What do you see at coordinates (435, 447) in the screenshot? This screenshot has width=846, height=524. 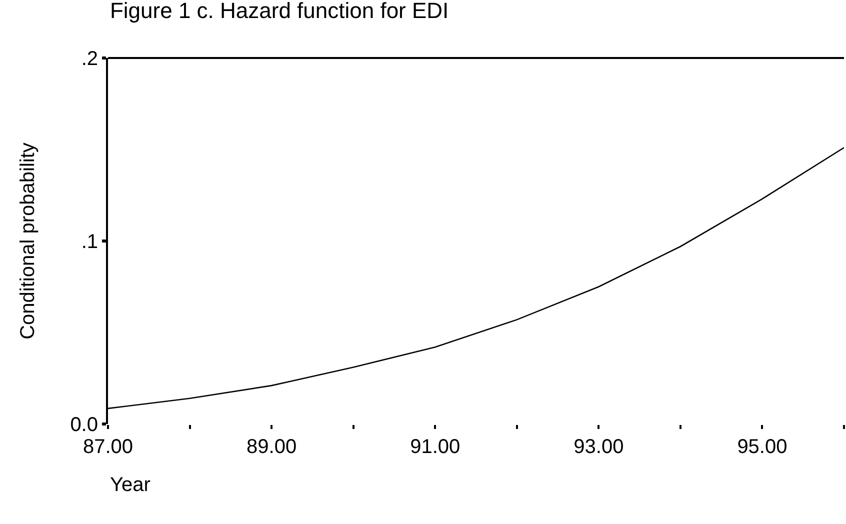 I see `x-tick-label: 91.00` at bounding box center [435, 447].